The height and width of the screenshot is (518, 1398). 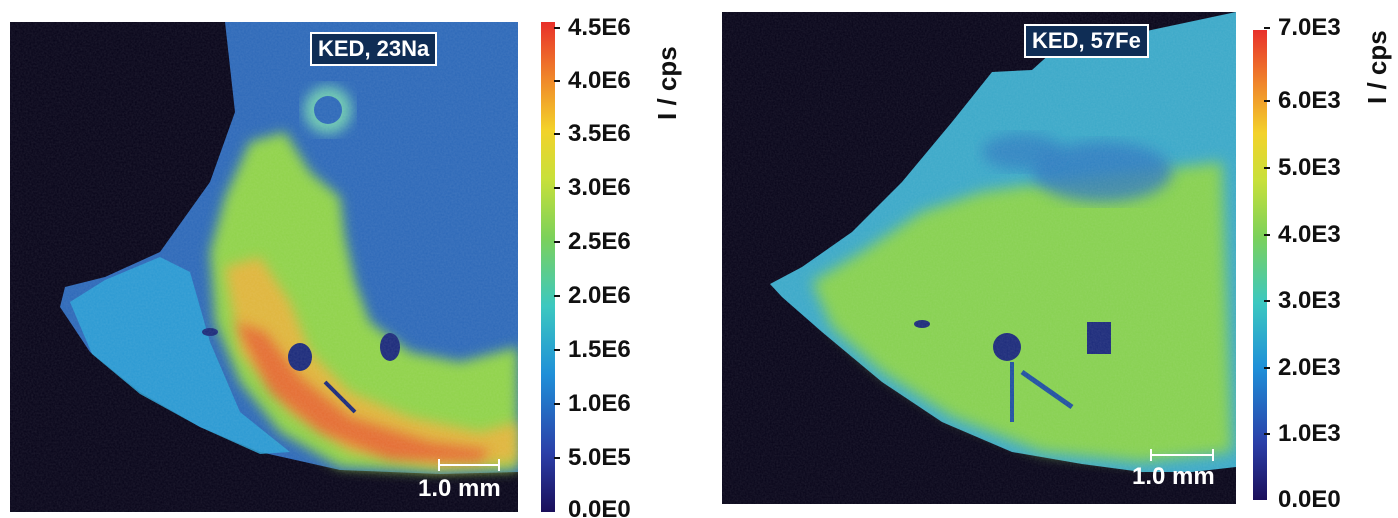 I want to click on na-unit-label: I / cps, so click(x=667, y=83).